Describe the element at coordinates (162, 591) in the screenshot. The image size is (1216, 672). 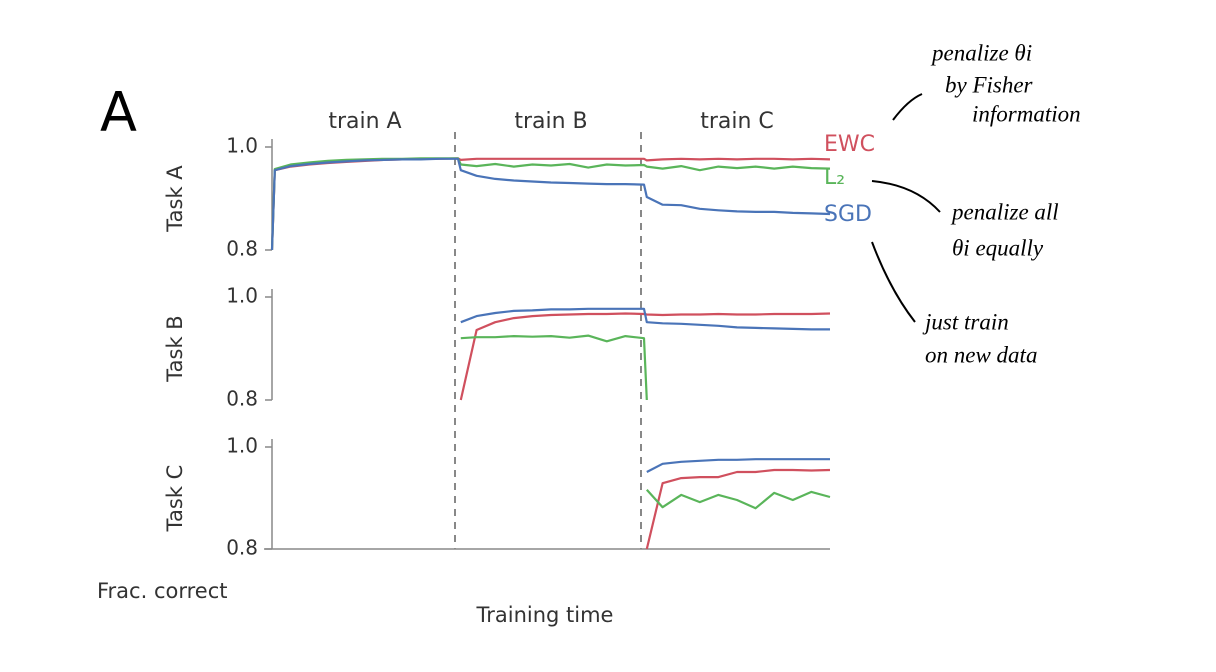
I see `y-caption: Frac. correct` at that location.